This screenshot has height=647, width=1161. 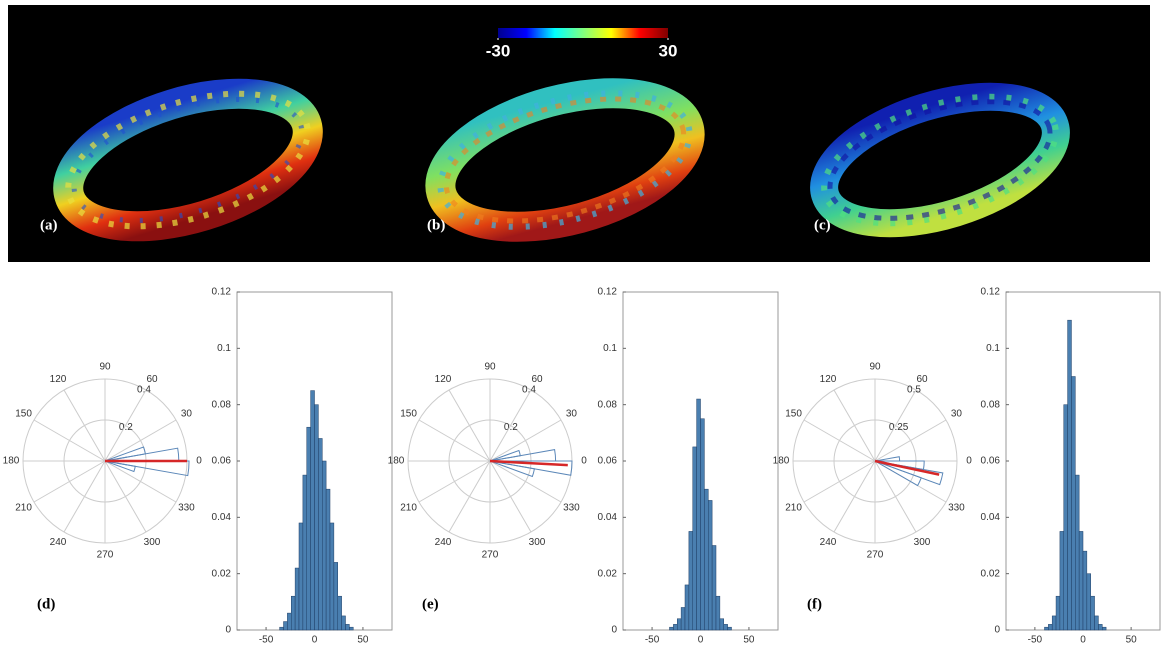 What do you see at coordinates (224, 348) in the screenshot?
I see `y-tick-label: 0.1` at bounding box center [224, 348].